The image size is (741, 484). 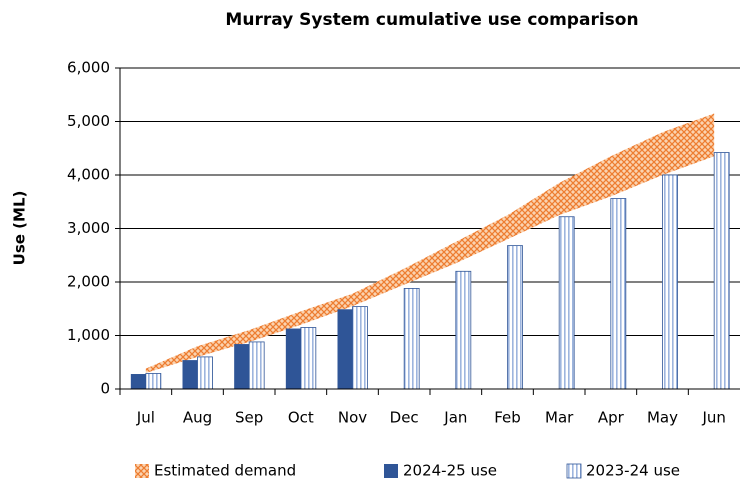 What do you see at coordinates (105, 389) in the screenshot?
I see `y-tick-label: 0` at bounding box center [105, 389].